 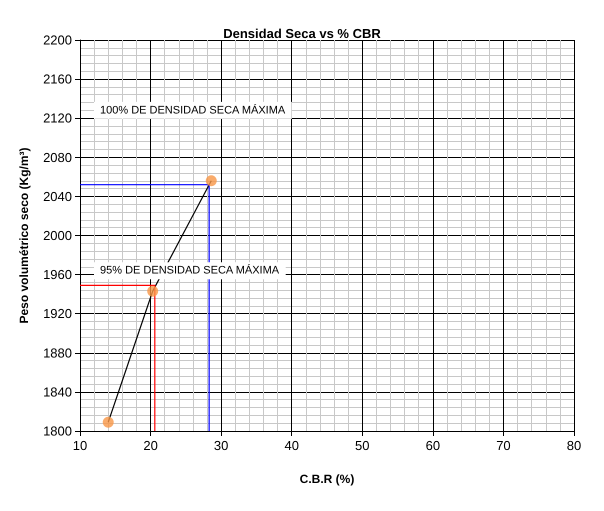 I want to click on y-tick-label: 2160, so click(x=57, y=79).